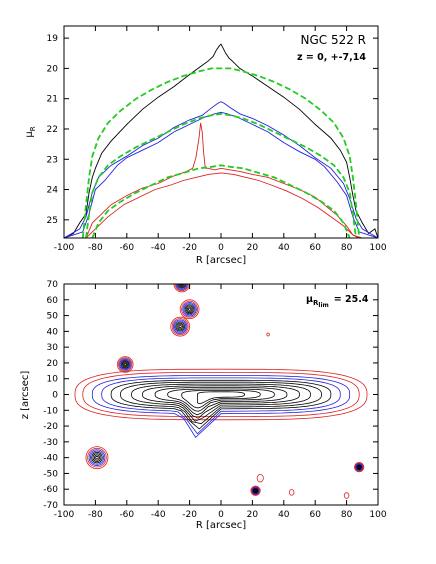  Describe the element at coordinates (323, 305) in the screenshot. I see `contour-annotation-subsub: lim` at that location.